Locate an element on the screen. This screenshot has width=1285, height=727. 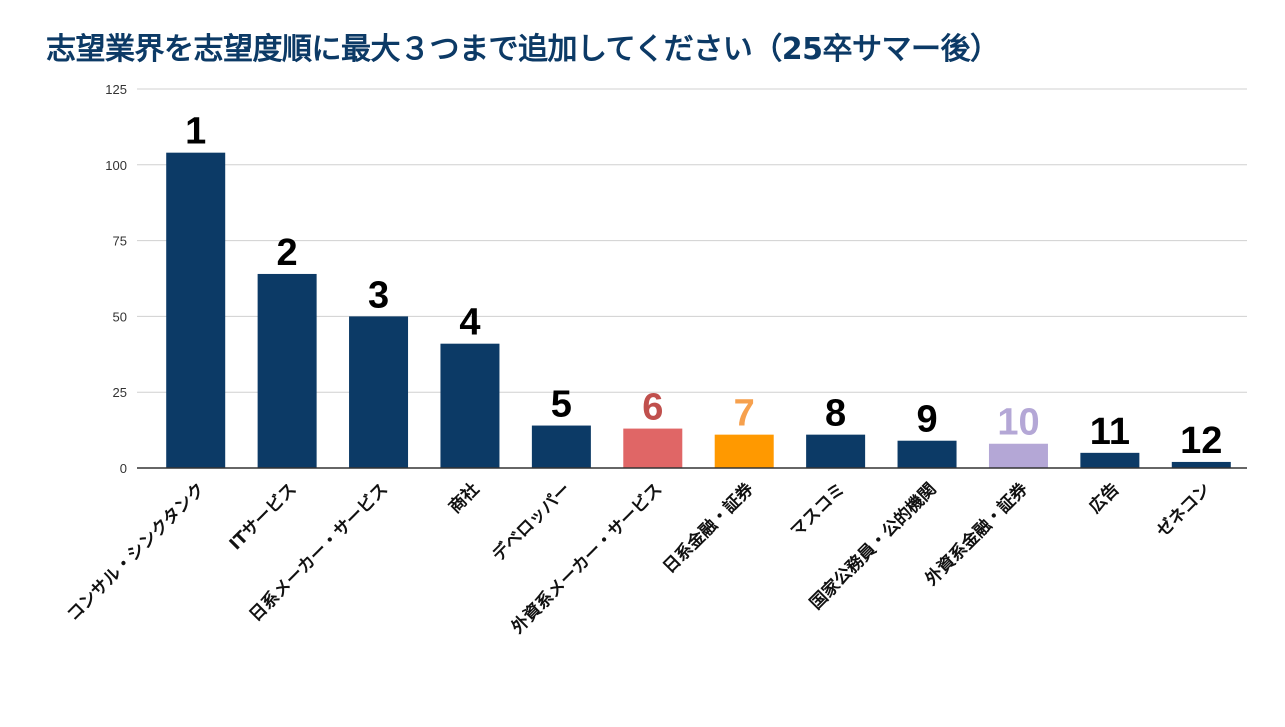
rank-label: 9 is located at coordinates (926, 420).